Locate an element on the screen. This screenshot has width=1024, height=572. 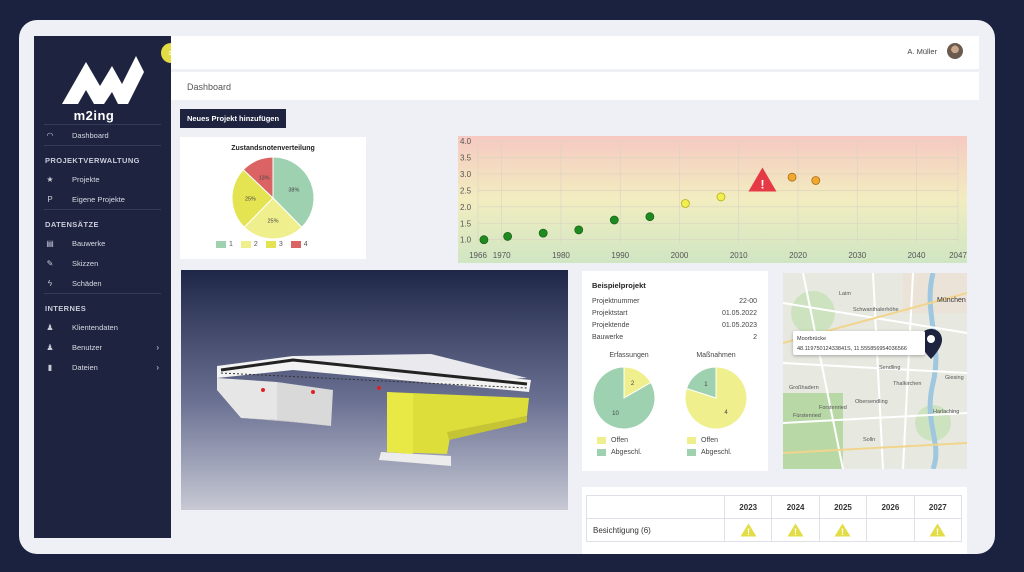
sidebar-item-bauwerke: ▤ Bauwerke is located at coordinates (102, 243).